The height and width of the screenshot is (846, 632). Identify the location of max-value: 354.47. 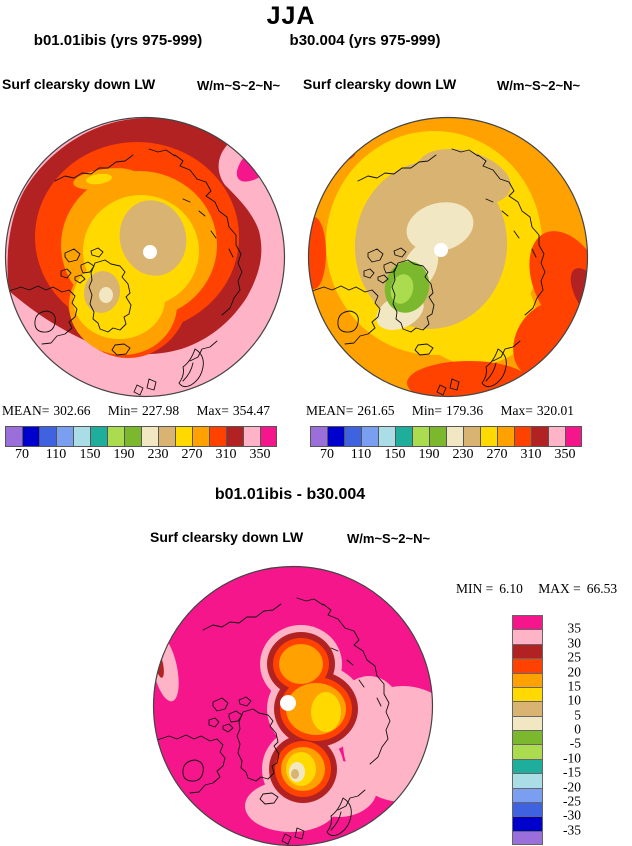
(251, 410).